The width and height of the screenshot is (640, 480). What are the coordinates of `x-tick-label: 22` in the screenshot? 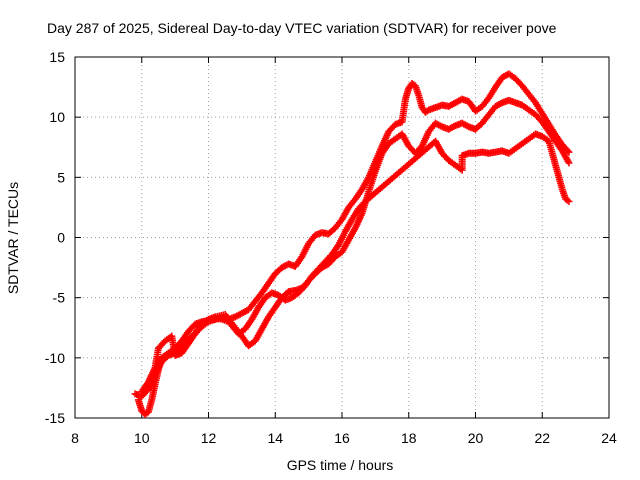 It's located at (542, 438).